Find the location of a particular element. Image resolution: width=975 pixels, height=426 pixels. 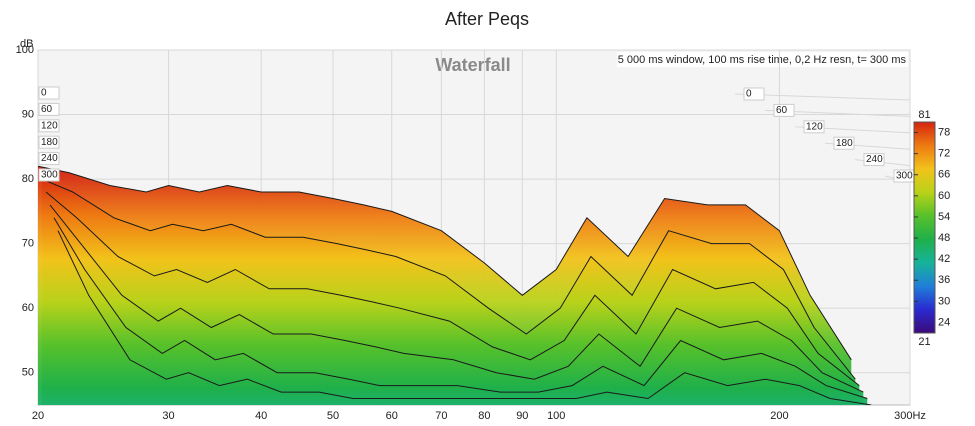

y-tick-label: 100 is located at coordinates (25, 50).